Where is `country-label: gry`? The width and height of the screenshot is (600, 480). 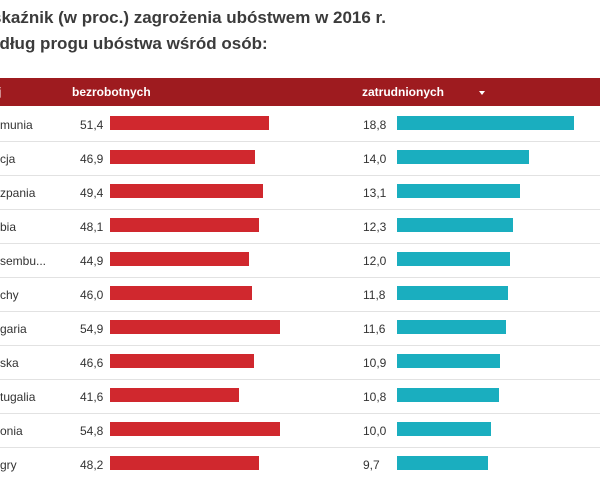 country-label: gry is located at coordinates (8, 465).